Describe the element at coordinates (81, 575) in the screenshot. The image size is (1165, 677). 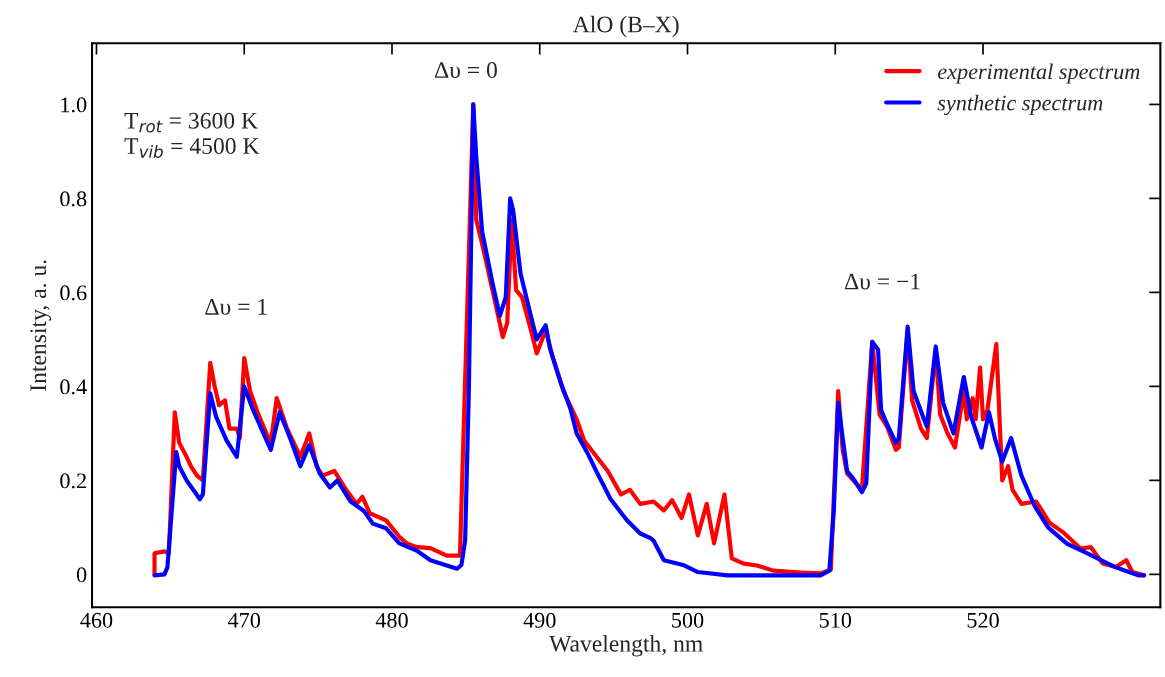
I see `y-tick-label: 0` at that location.